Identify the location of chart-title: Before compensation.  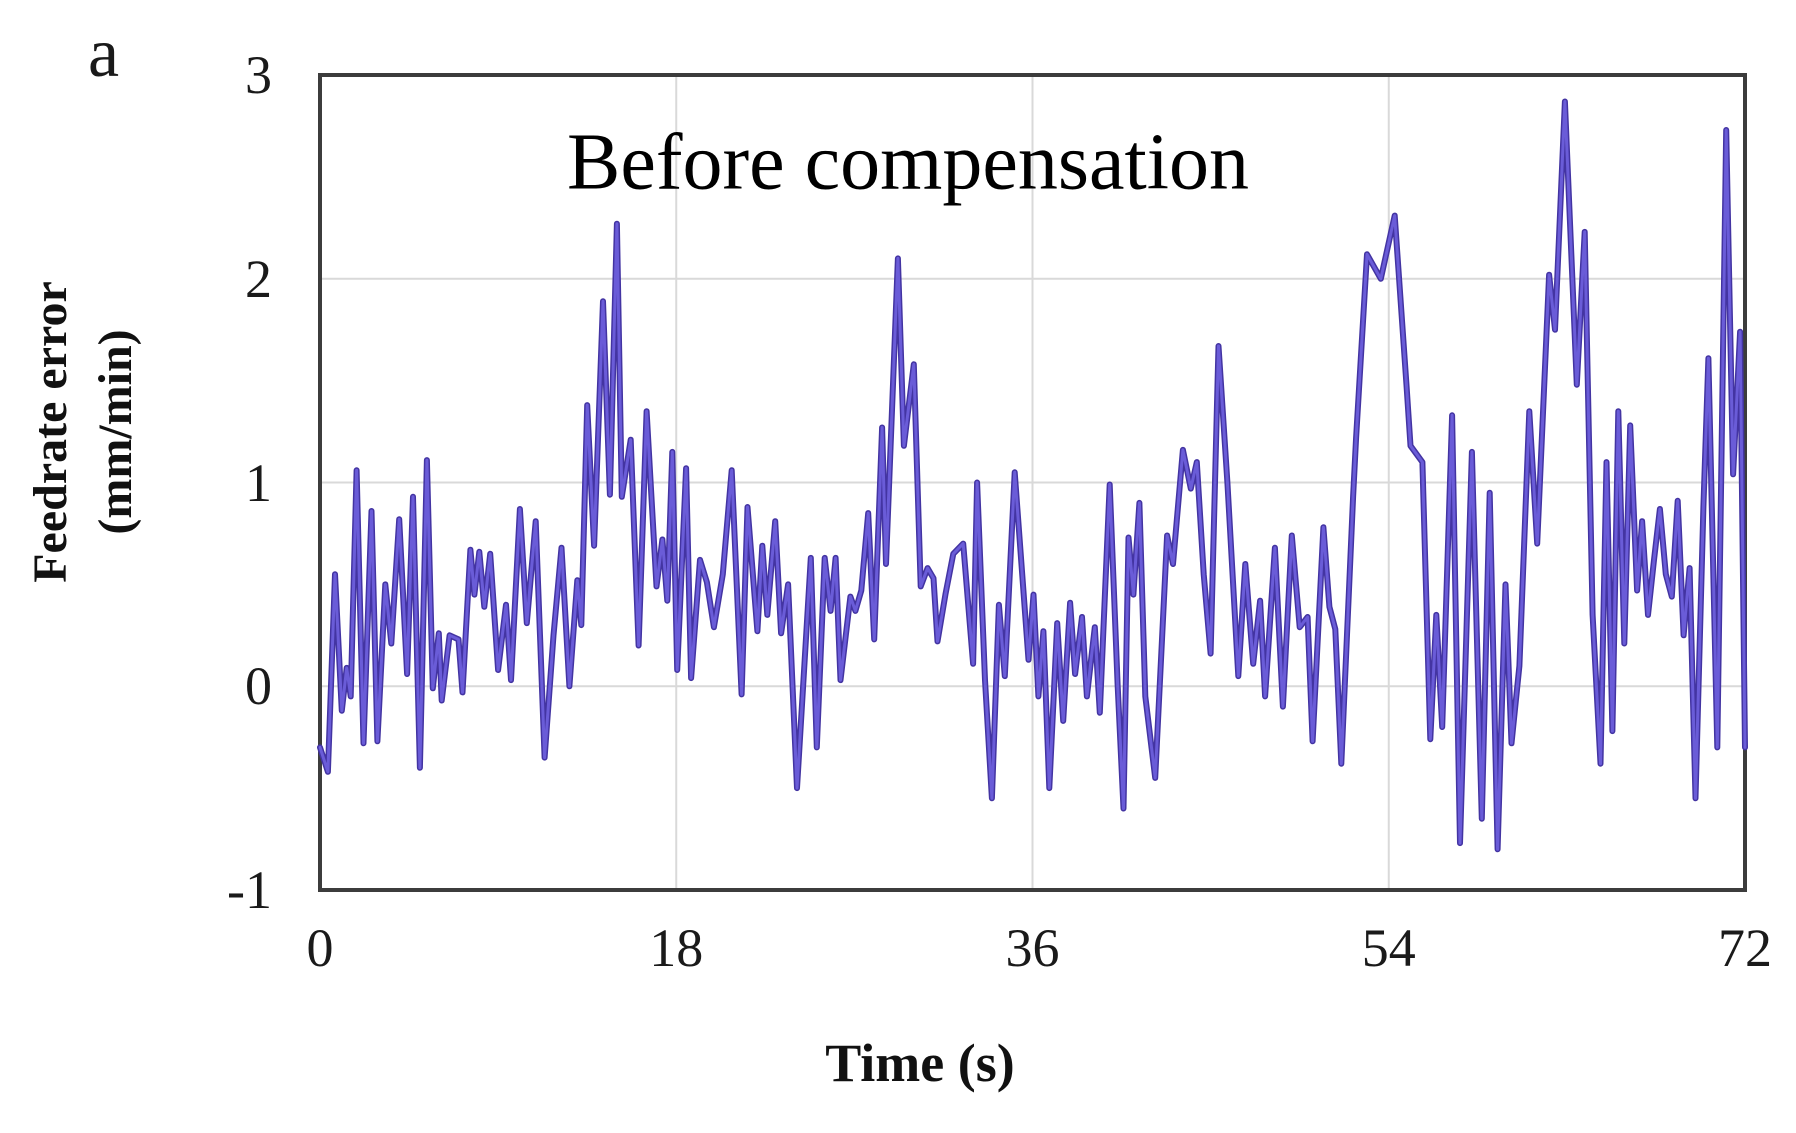
(908, 162).